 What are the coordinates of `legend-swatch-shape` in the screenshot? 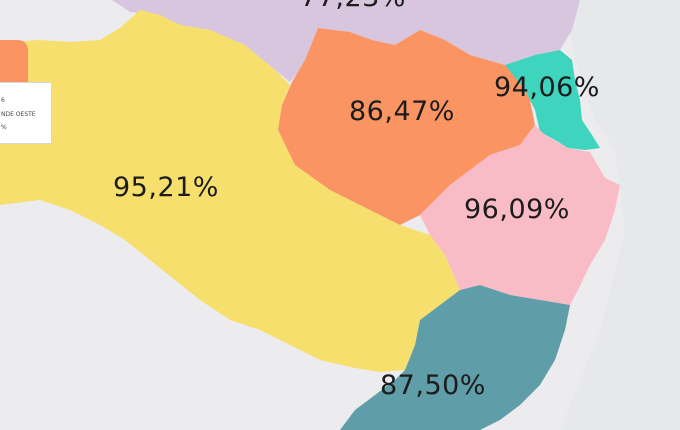 It's located at (14, 61).